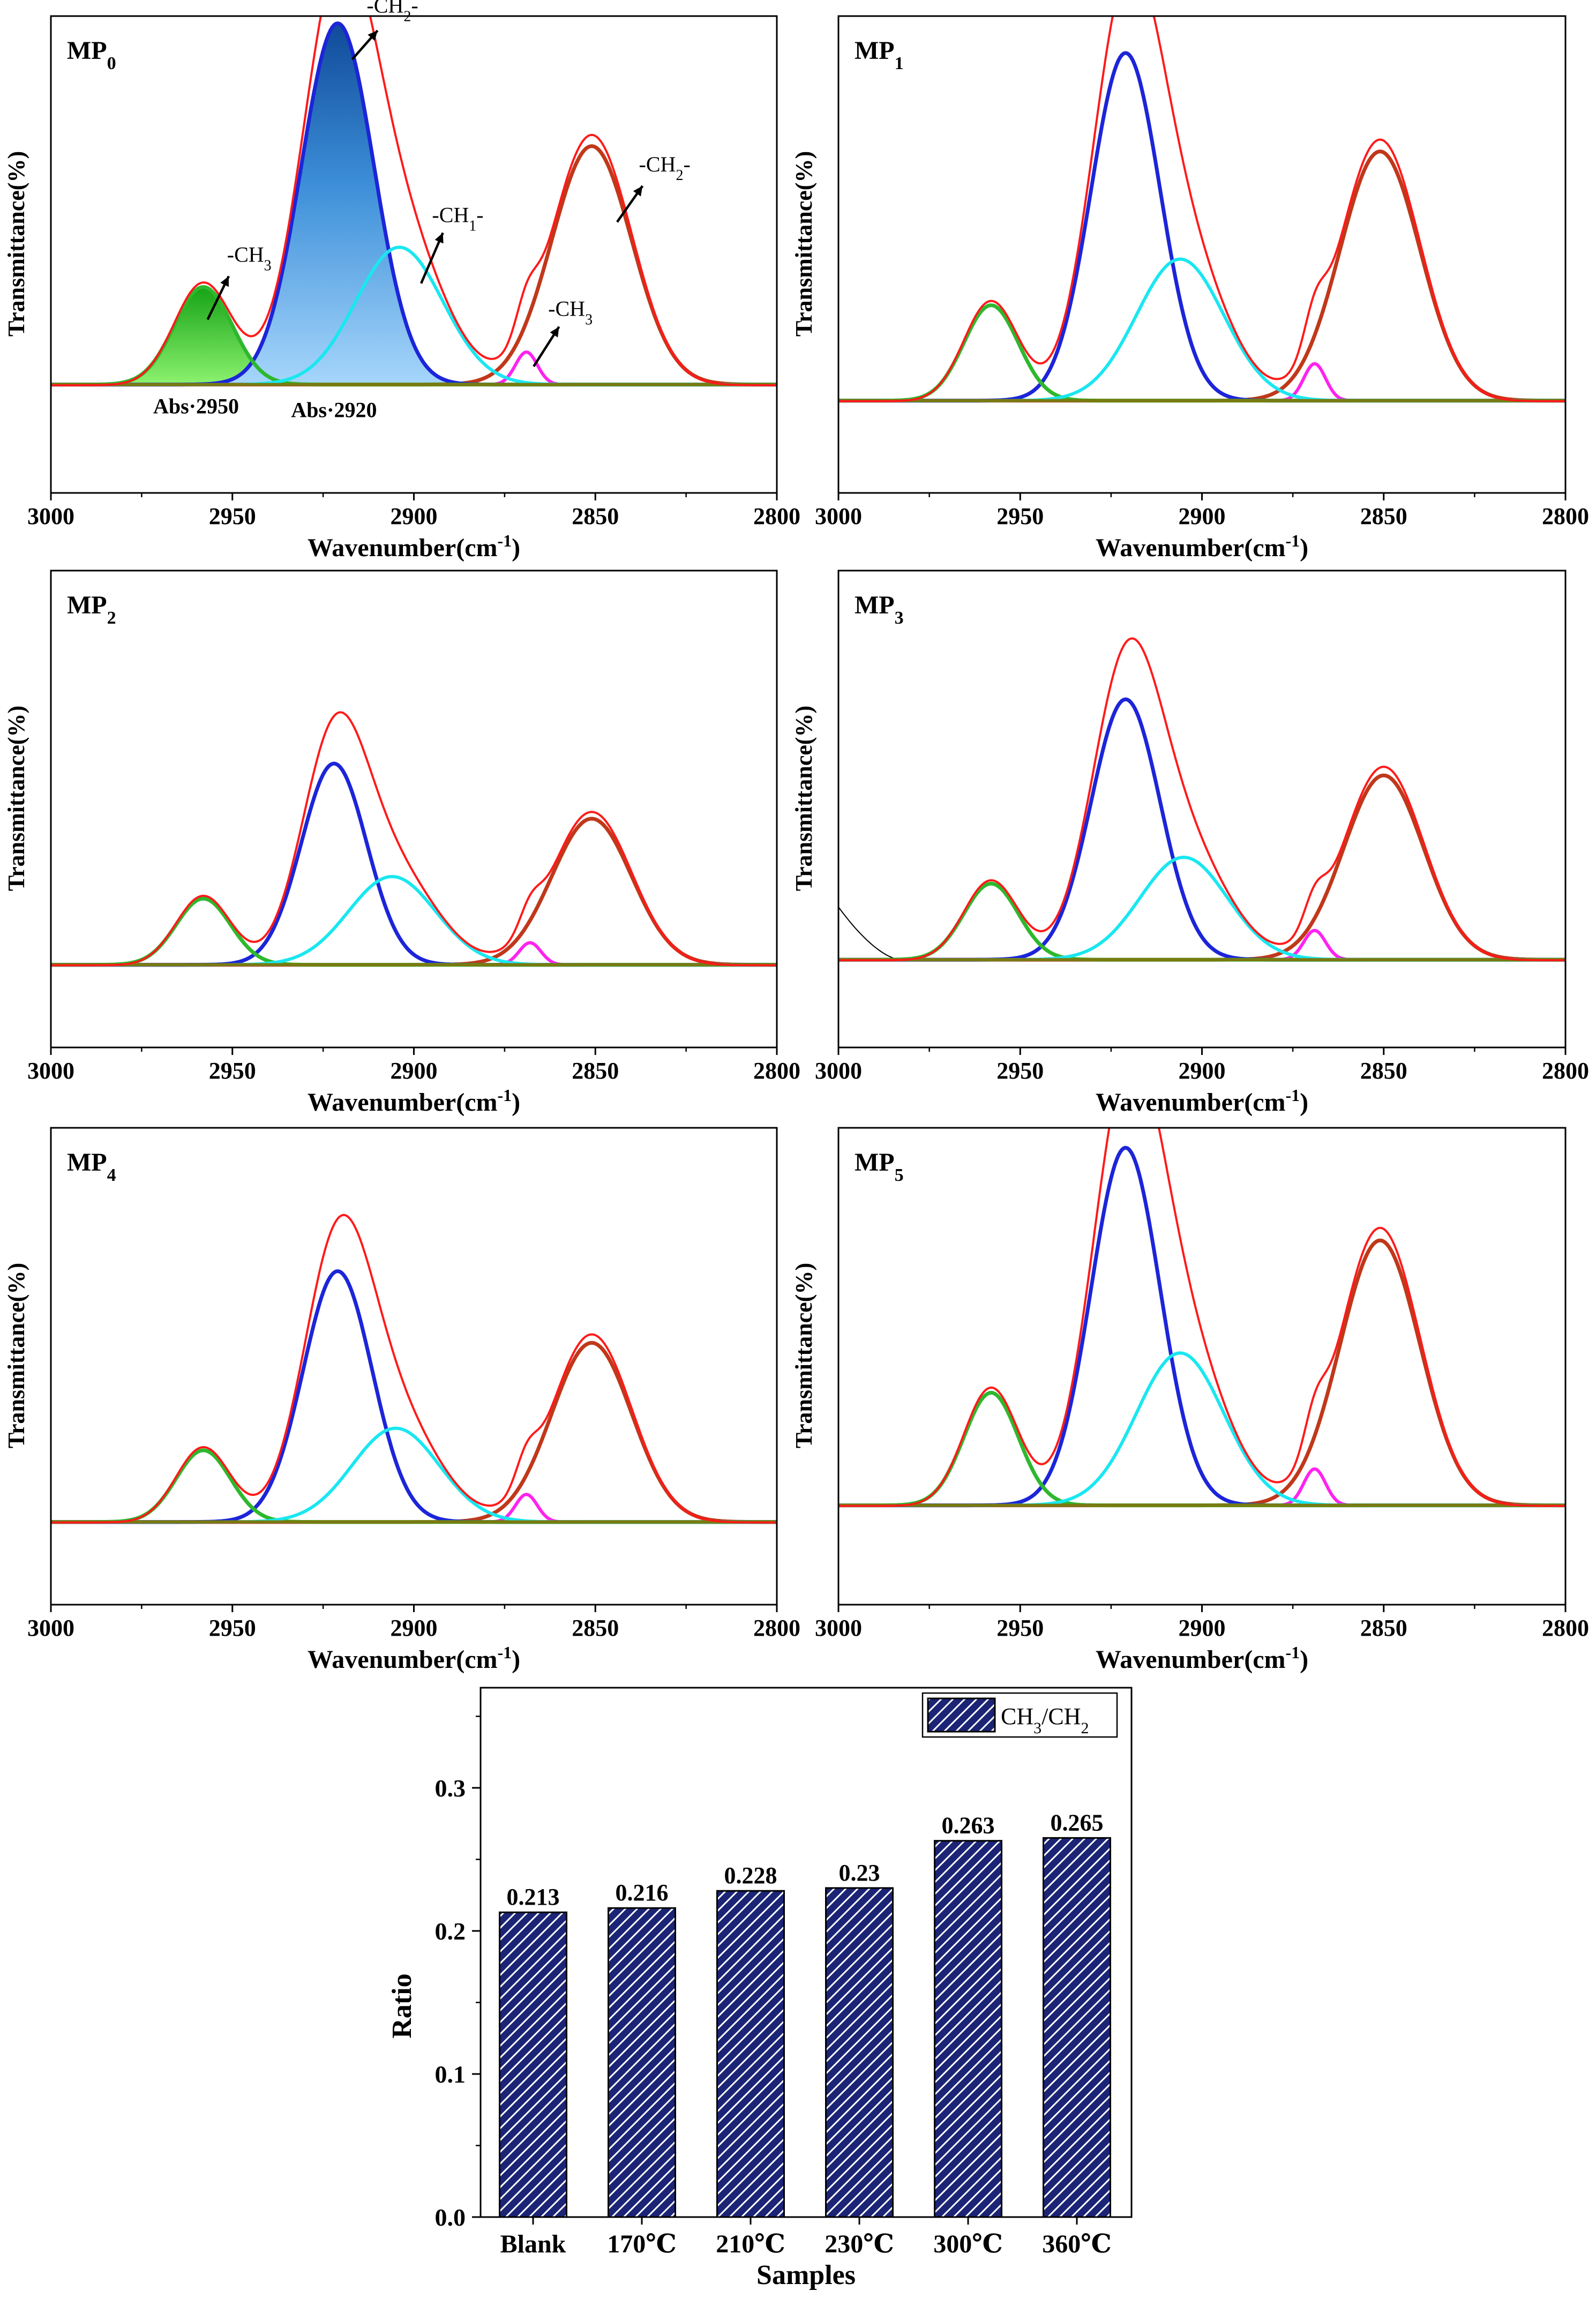  I want to click on abs2950-label: Abs·2950, so click(196, 406).